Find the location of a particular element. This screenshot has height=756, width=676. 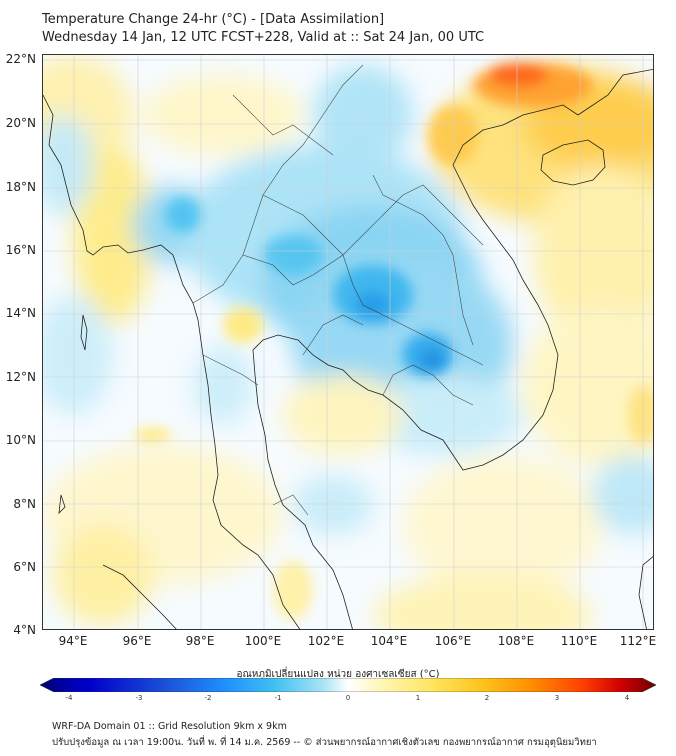

lon-label-106: 106°E is located at coordinates (453, 641).